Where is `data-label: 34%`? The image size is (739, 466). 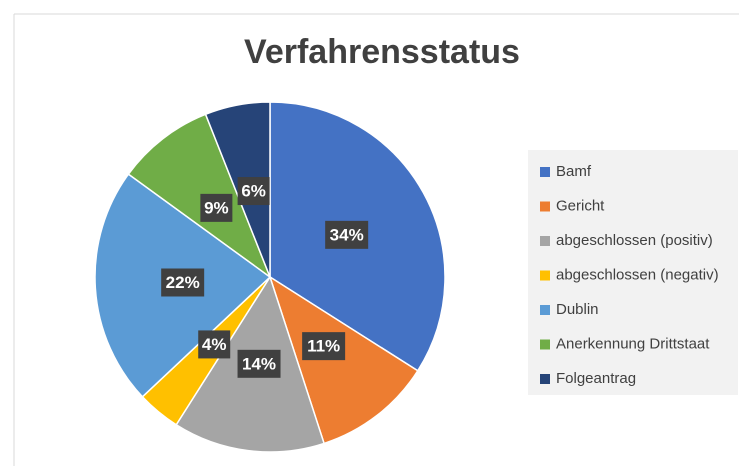
data-label: 34% is located at coordinates (347, 234).